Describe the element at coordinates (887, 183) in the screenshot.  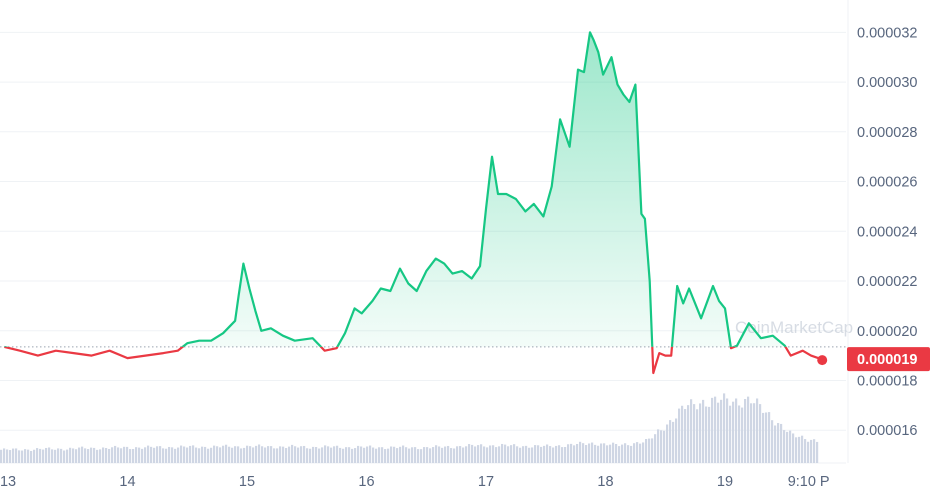
I see `y-tick-label: 0.000026` at that location.